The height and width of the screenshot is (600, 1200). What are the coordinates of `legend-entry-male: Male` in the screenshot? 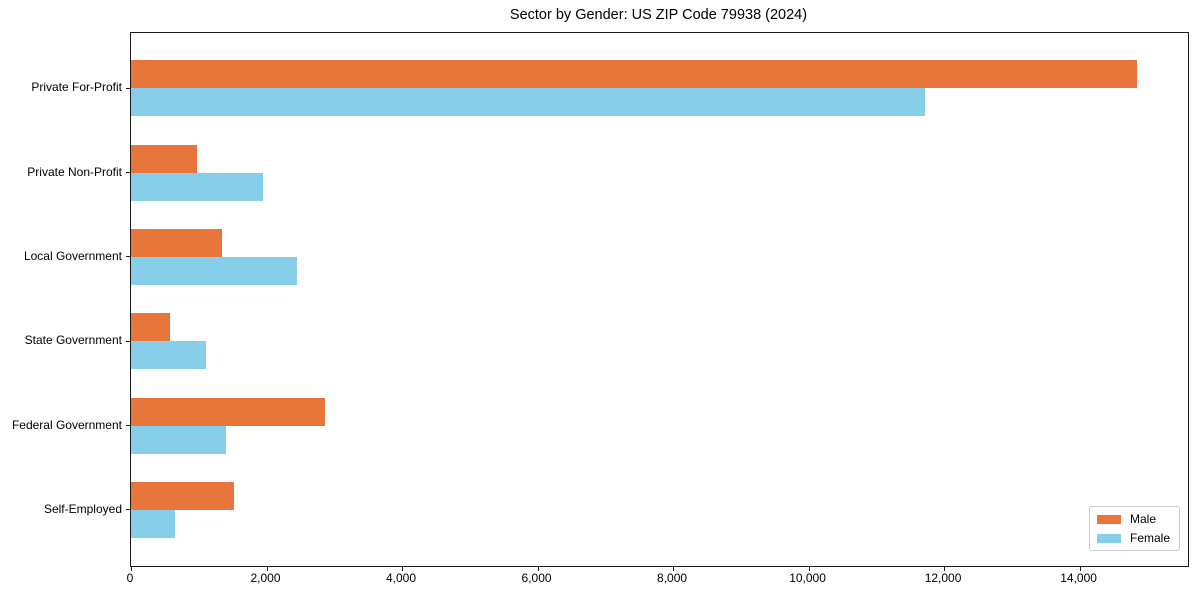 It's located at (1133, 519).